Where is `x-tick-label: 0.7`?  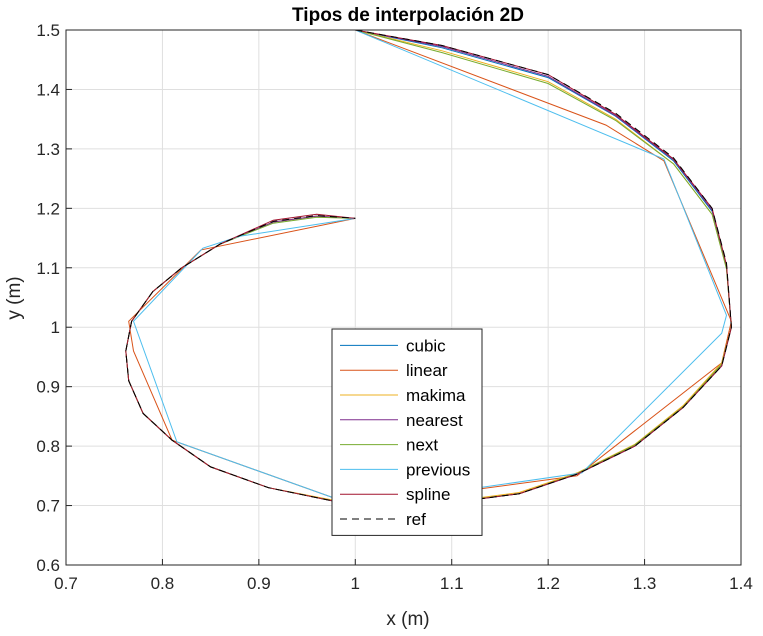
x-tick-label: 0.7 is located at coordinates (66, 583).